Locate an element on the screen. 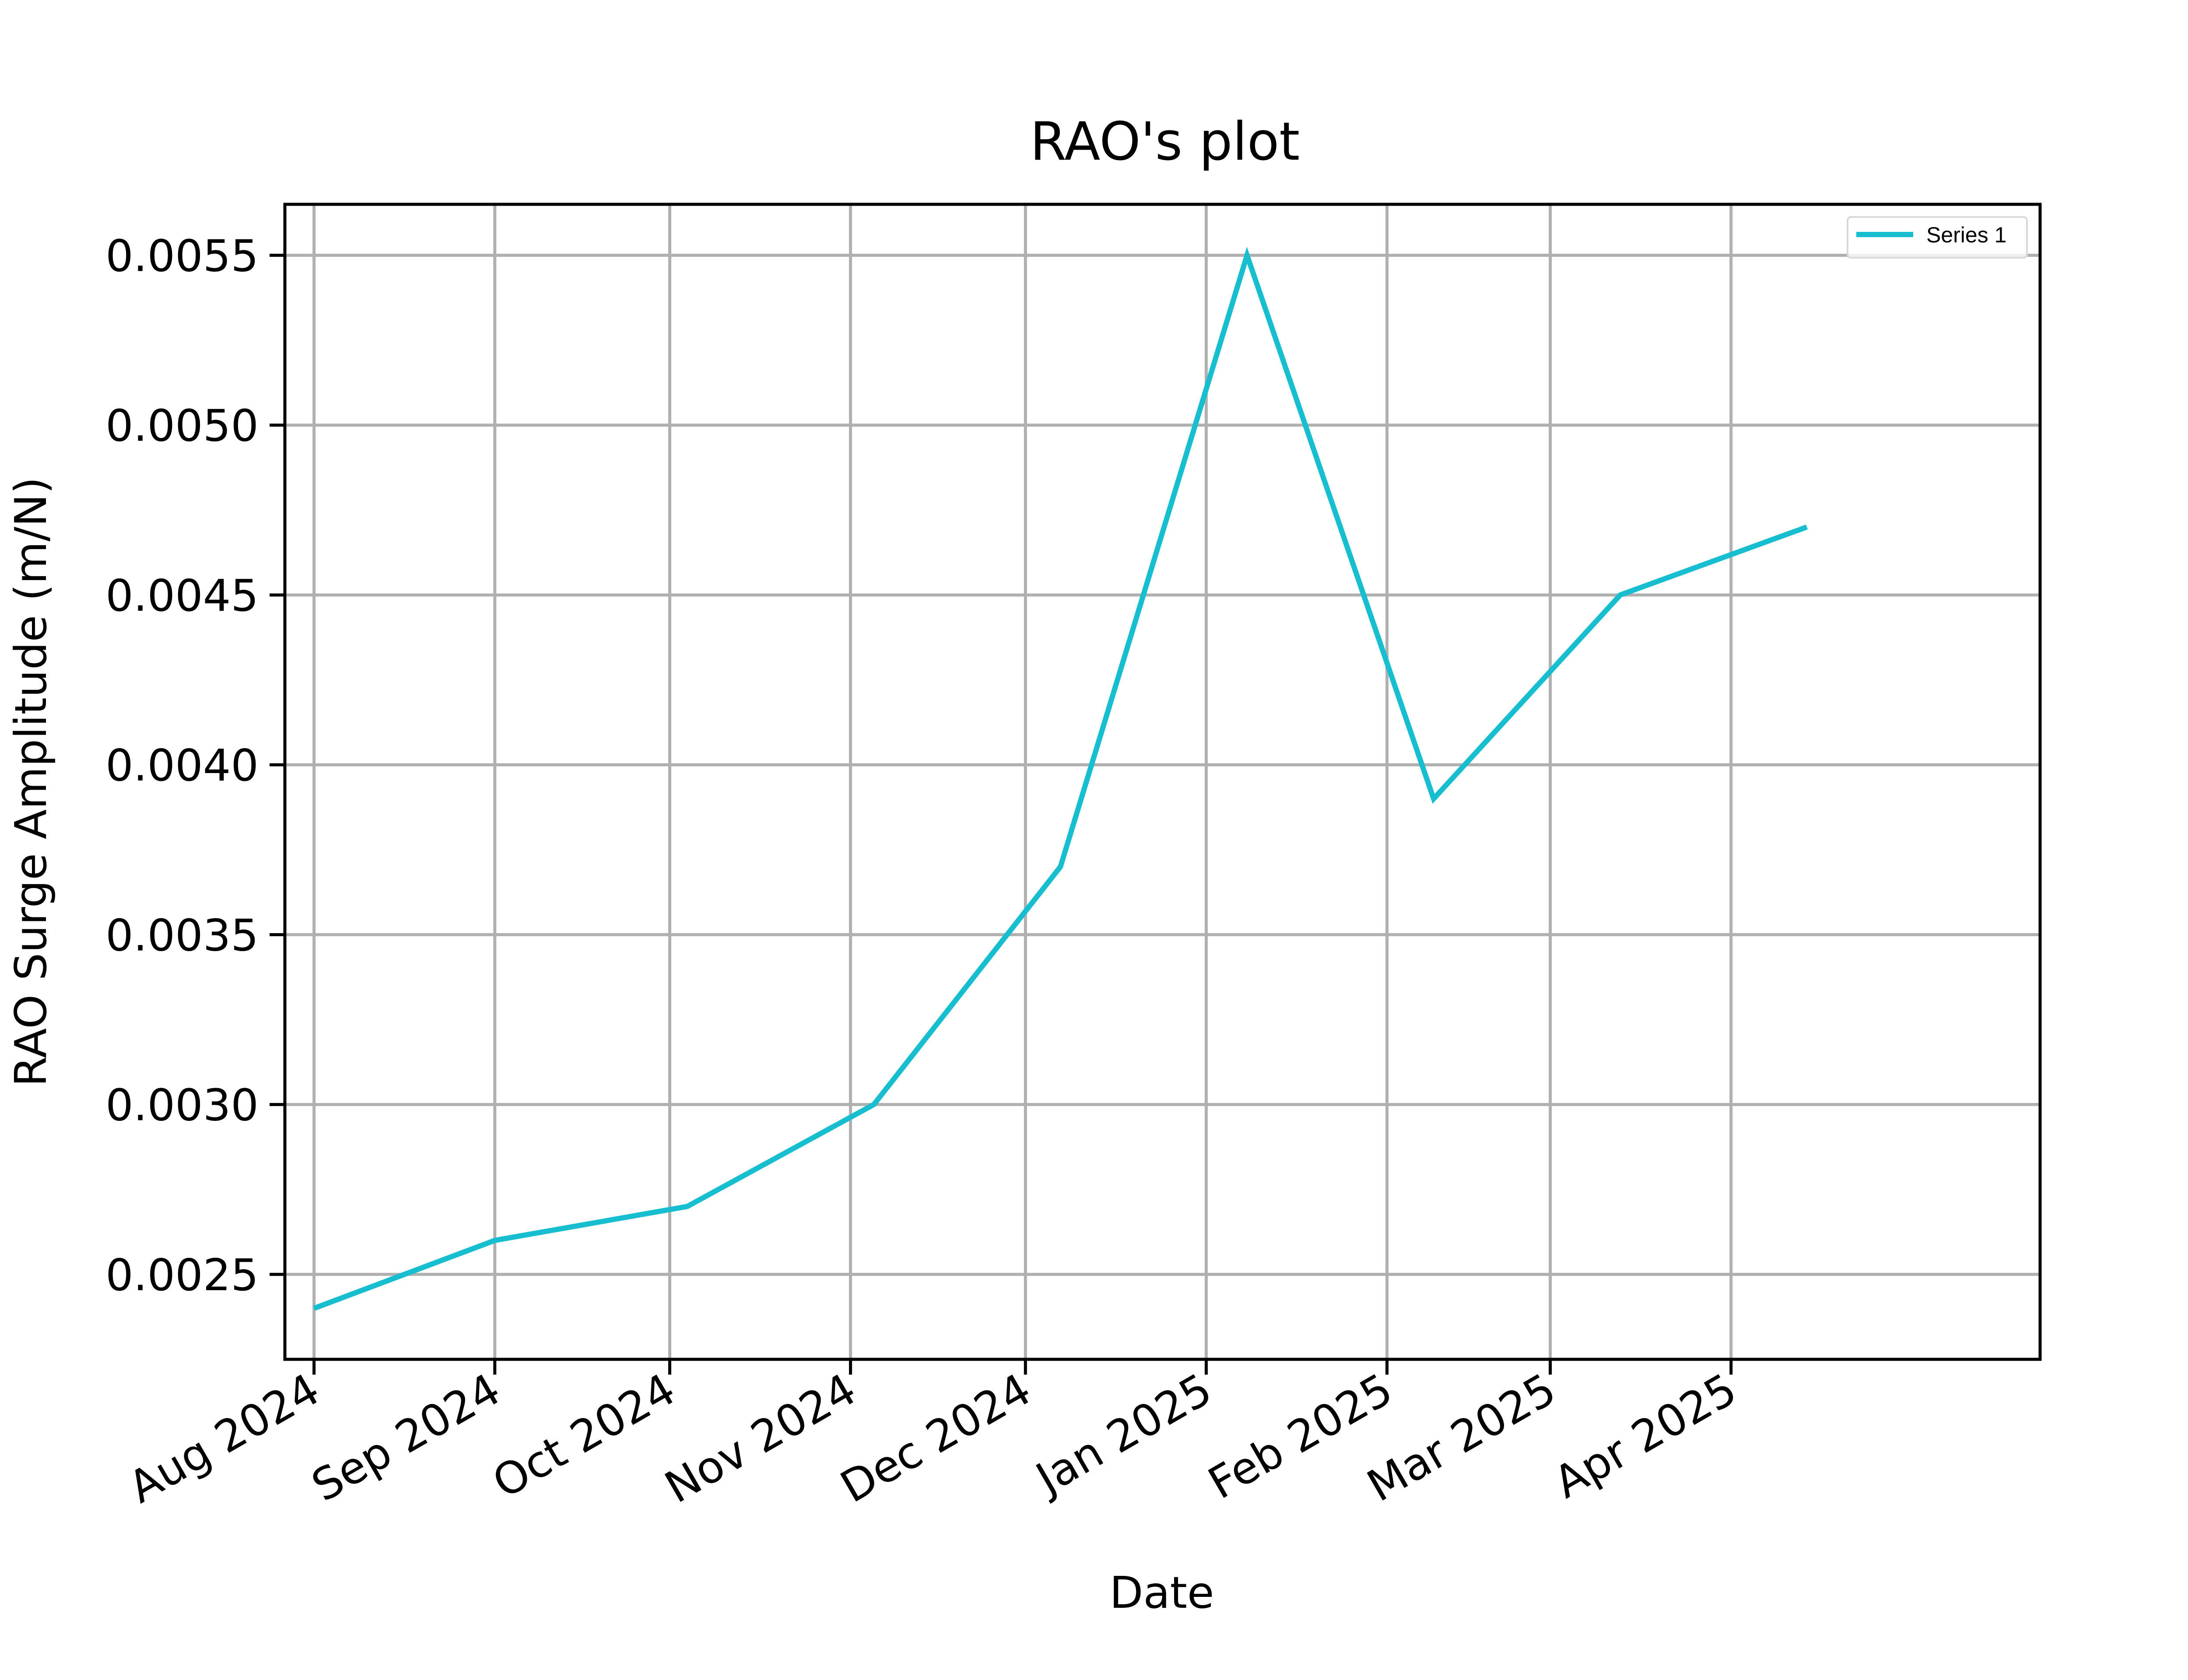 The image size is (2188, 1680). legend: Series 1 is located at coordinates (1937, 237).